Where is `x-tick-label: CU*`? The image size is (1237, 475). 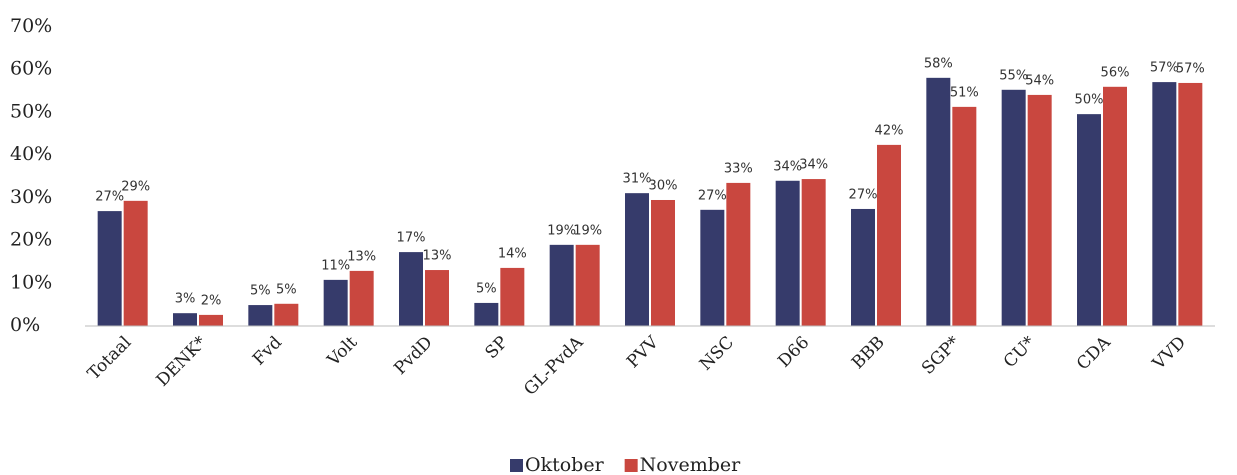
x-tick-label: CU* is located at coordinates (1020, 352).